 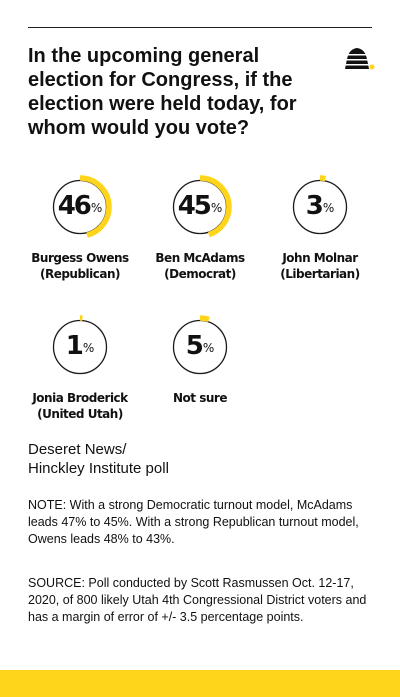 What do you see at coordinates (200, 258) in the screenshot?
I see `candidate-name: Ben McAdams` at bounding box center [200, 258].